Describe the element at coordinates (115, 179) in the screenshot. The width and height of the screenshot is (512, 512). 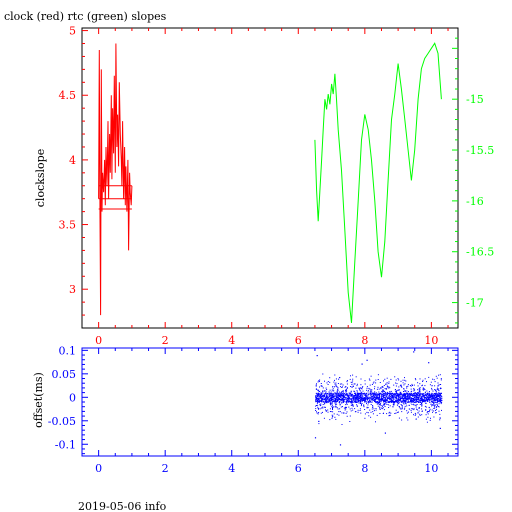
I see `clock-series-line` at that location.